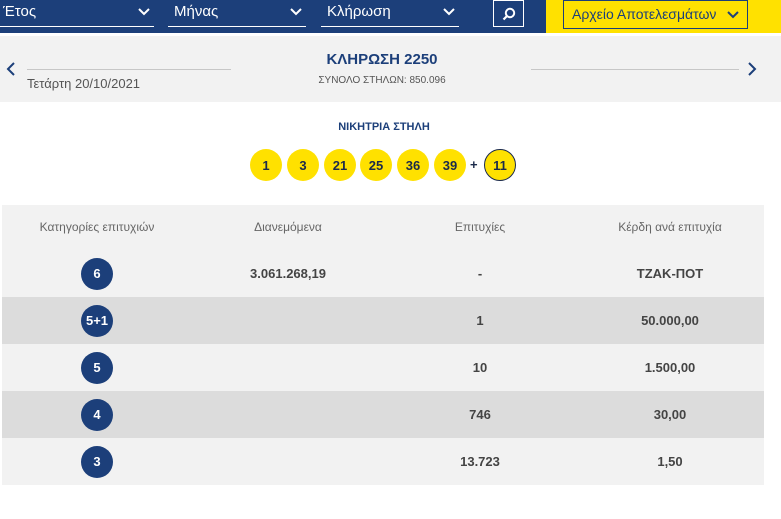  Describe the element at coordinates (670, 367) in the screenshot. I see `prize-cell: 1.500,00` at that location.